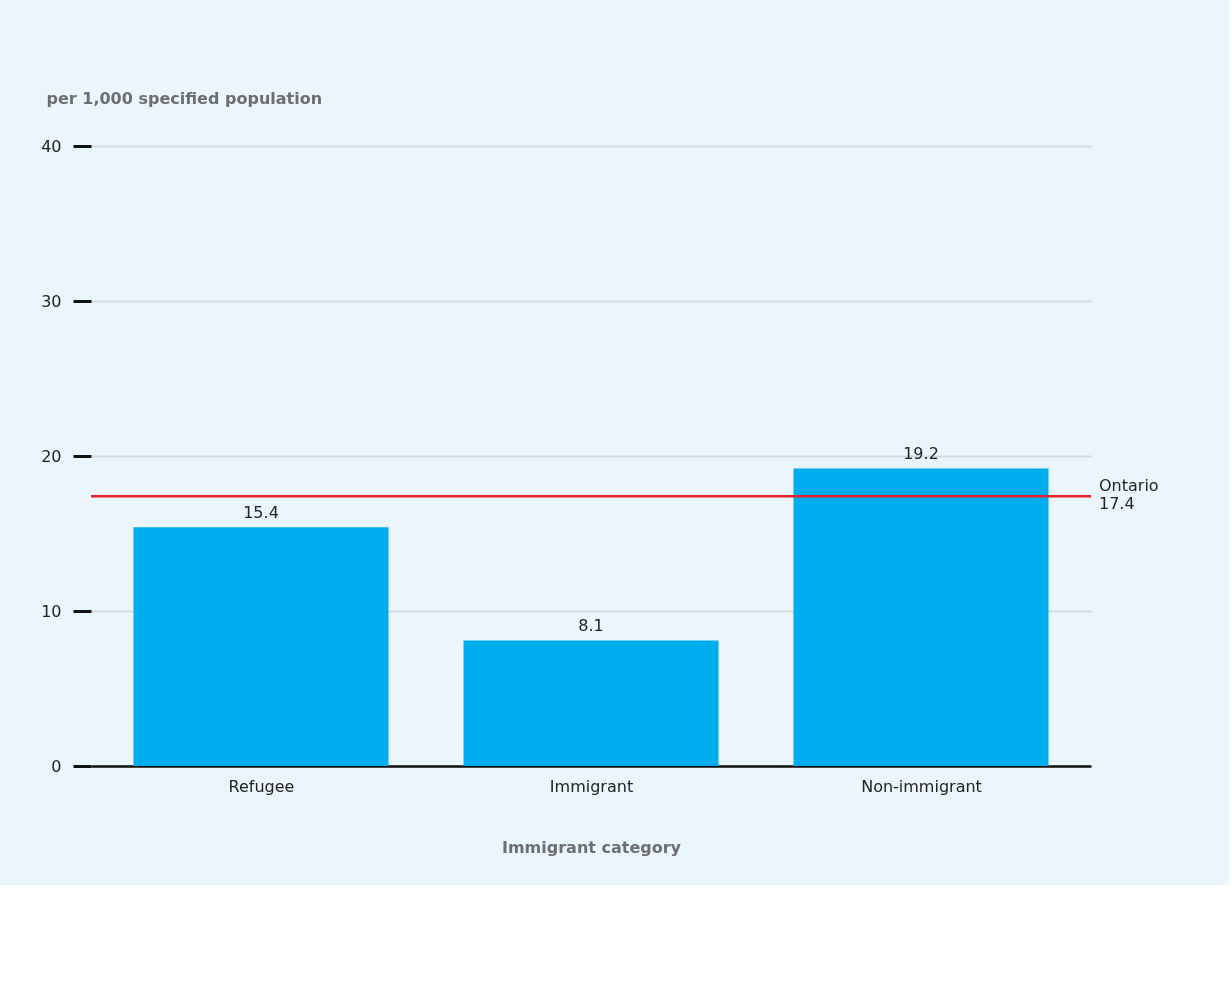 This screenshot has height=1006, width=1232. What do you see at coordinates (921, 786) in the screenshot?
I see `x-tick-label: Non-immigrant` at bounding box center [921, 786].